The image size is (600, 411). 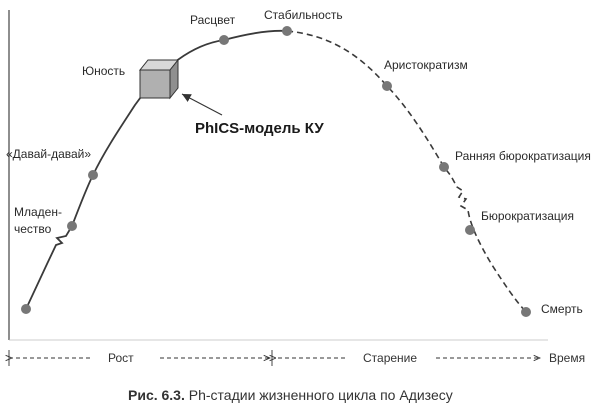 I want to click on dot-stable, so click(x=287, y=31).